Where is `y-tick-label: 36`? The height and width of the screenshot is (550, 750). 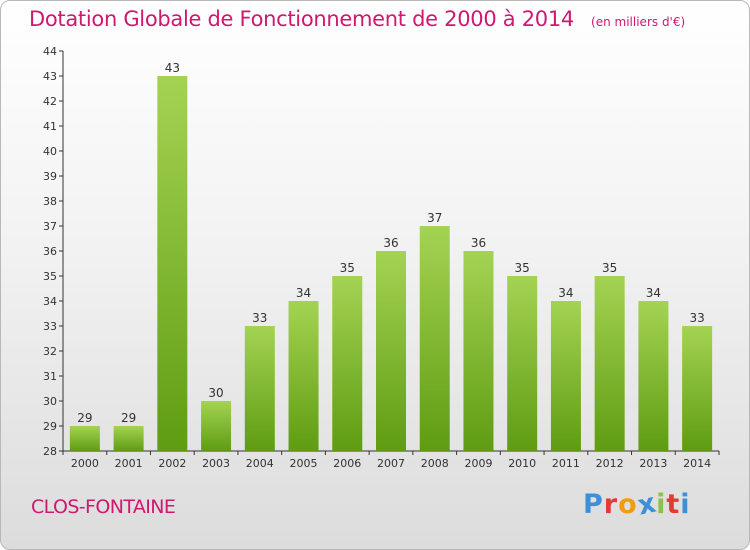 y-tick-label: 36 is located at coordinates (50, 251).